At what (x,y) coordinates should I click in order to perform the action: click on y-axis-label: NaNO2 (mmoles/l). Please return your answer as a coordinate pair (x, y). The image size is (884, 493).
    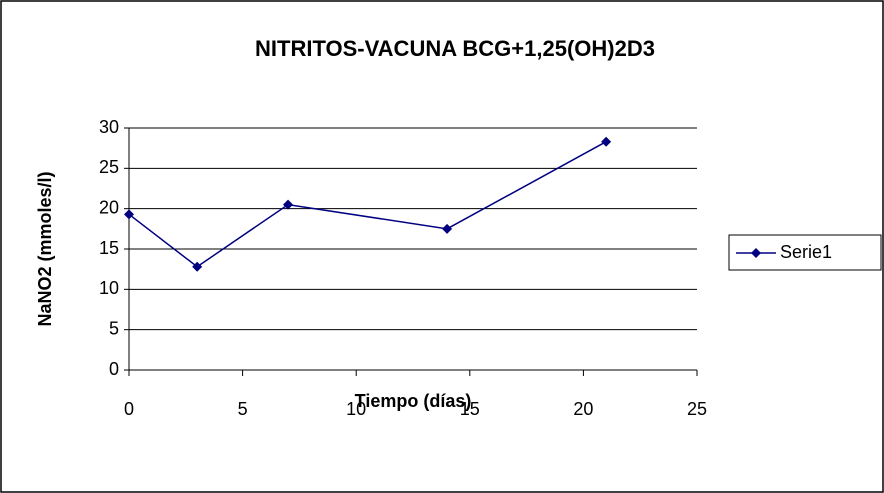
    Looking at the image, I should click on (45, 248).